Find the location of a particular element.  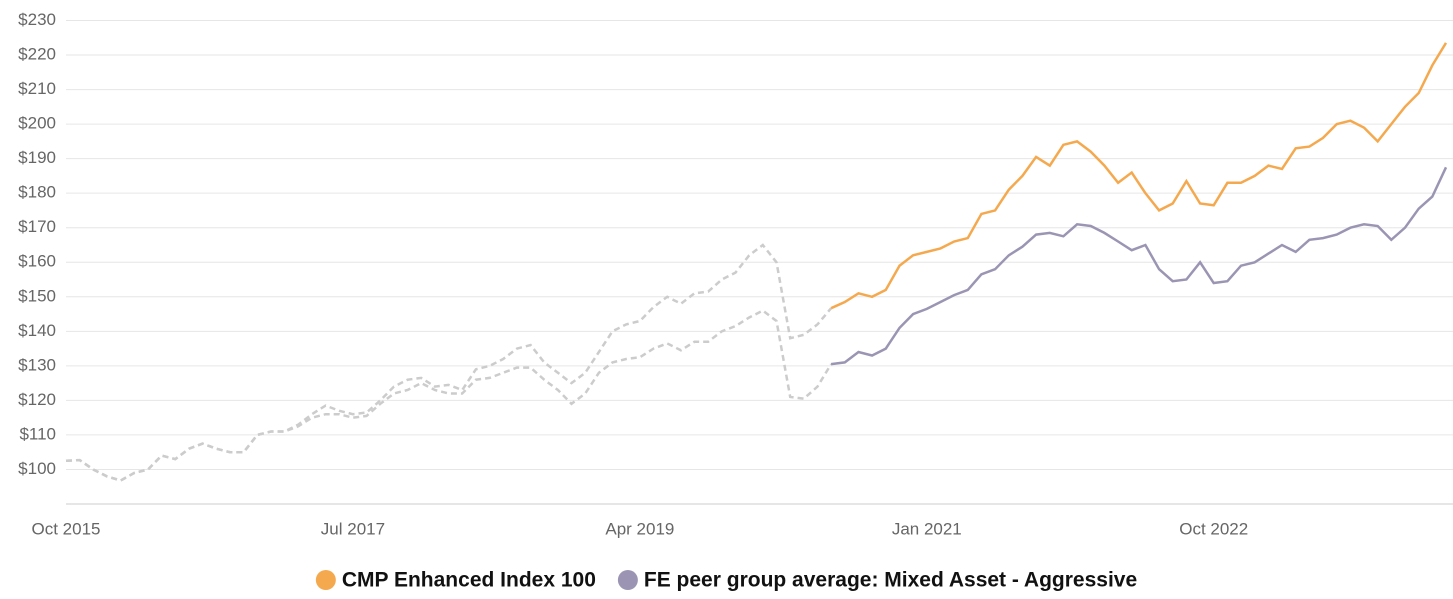

y-tick-label: $230 is located at coordinates (37, 19).